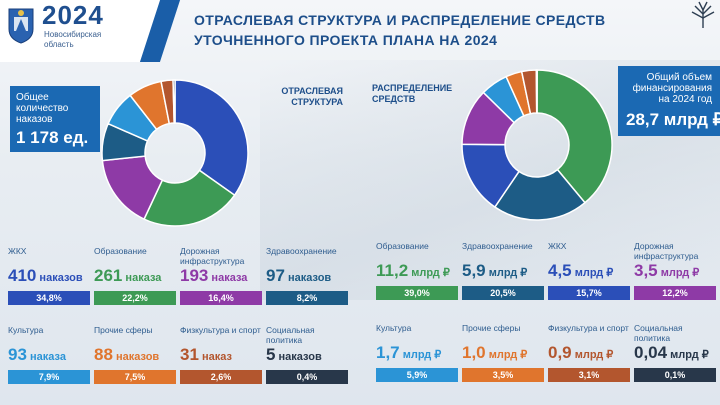  I want to click on sector-item: Социальная политика 5 наказов 0,4%, so click(307, 356).